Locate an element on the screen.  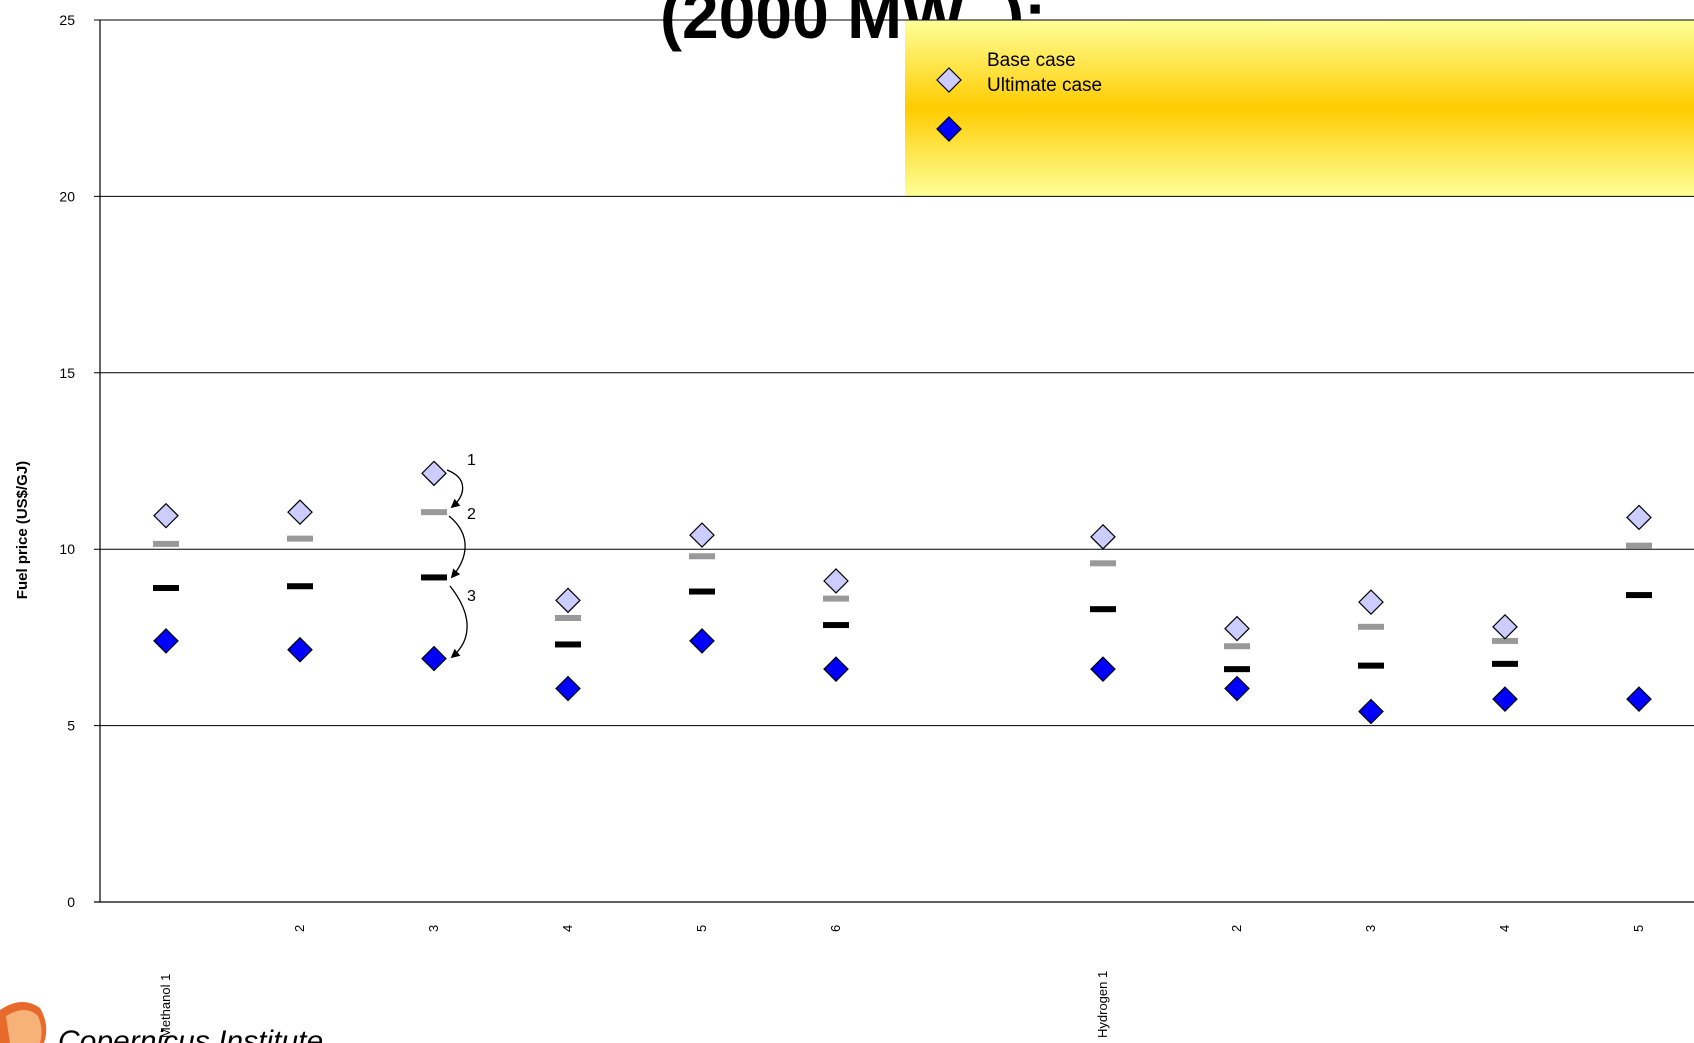
x-tick-label-4: 5 is located at coordinates (701, 928).